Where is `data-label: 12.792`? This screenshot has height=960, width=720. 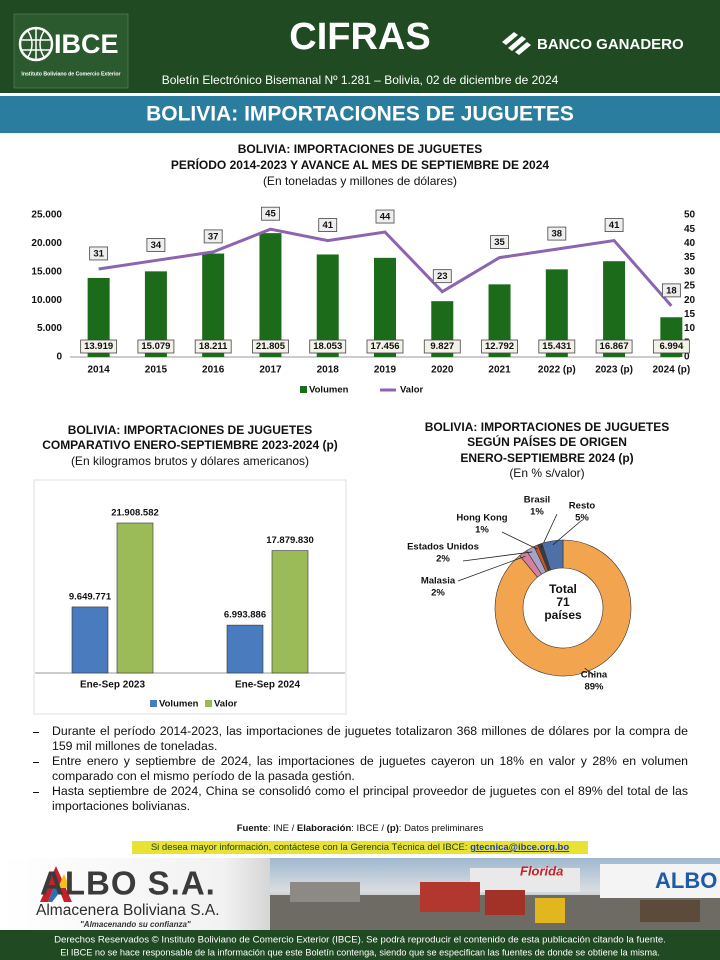
data-label: 12.792 is located at coordinates (499, 346).